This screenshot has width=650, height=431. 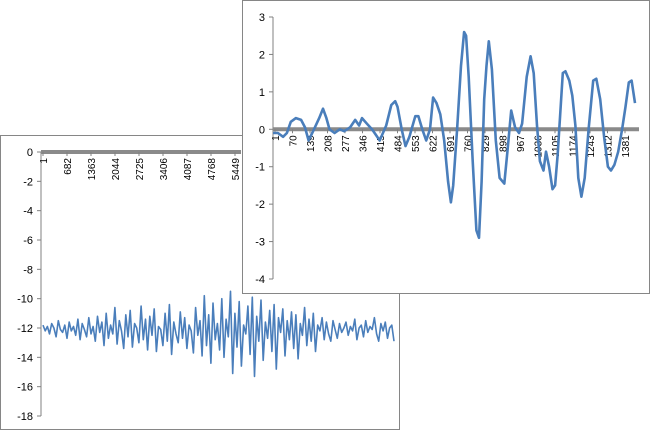 What do you see at coordinates (140, 169) in the screenshot?
I see `x-tick-label: 2725` at bounding box center [140, 169].